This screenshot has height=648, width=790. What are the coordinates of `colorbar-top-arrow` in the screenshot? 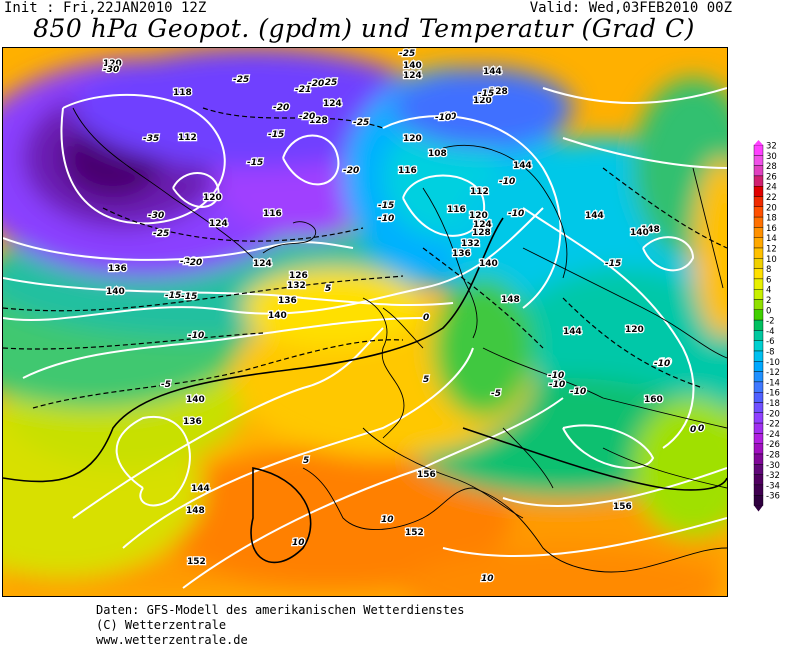 It's located at (758, 142).